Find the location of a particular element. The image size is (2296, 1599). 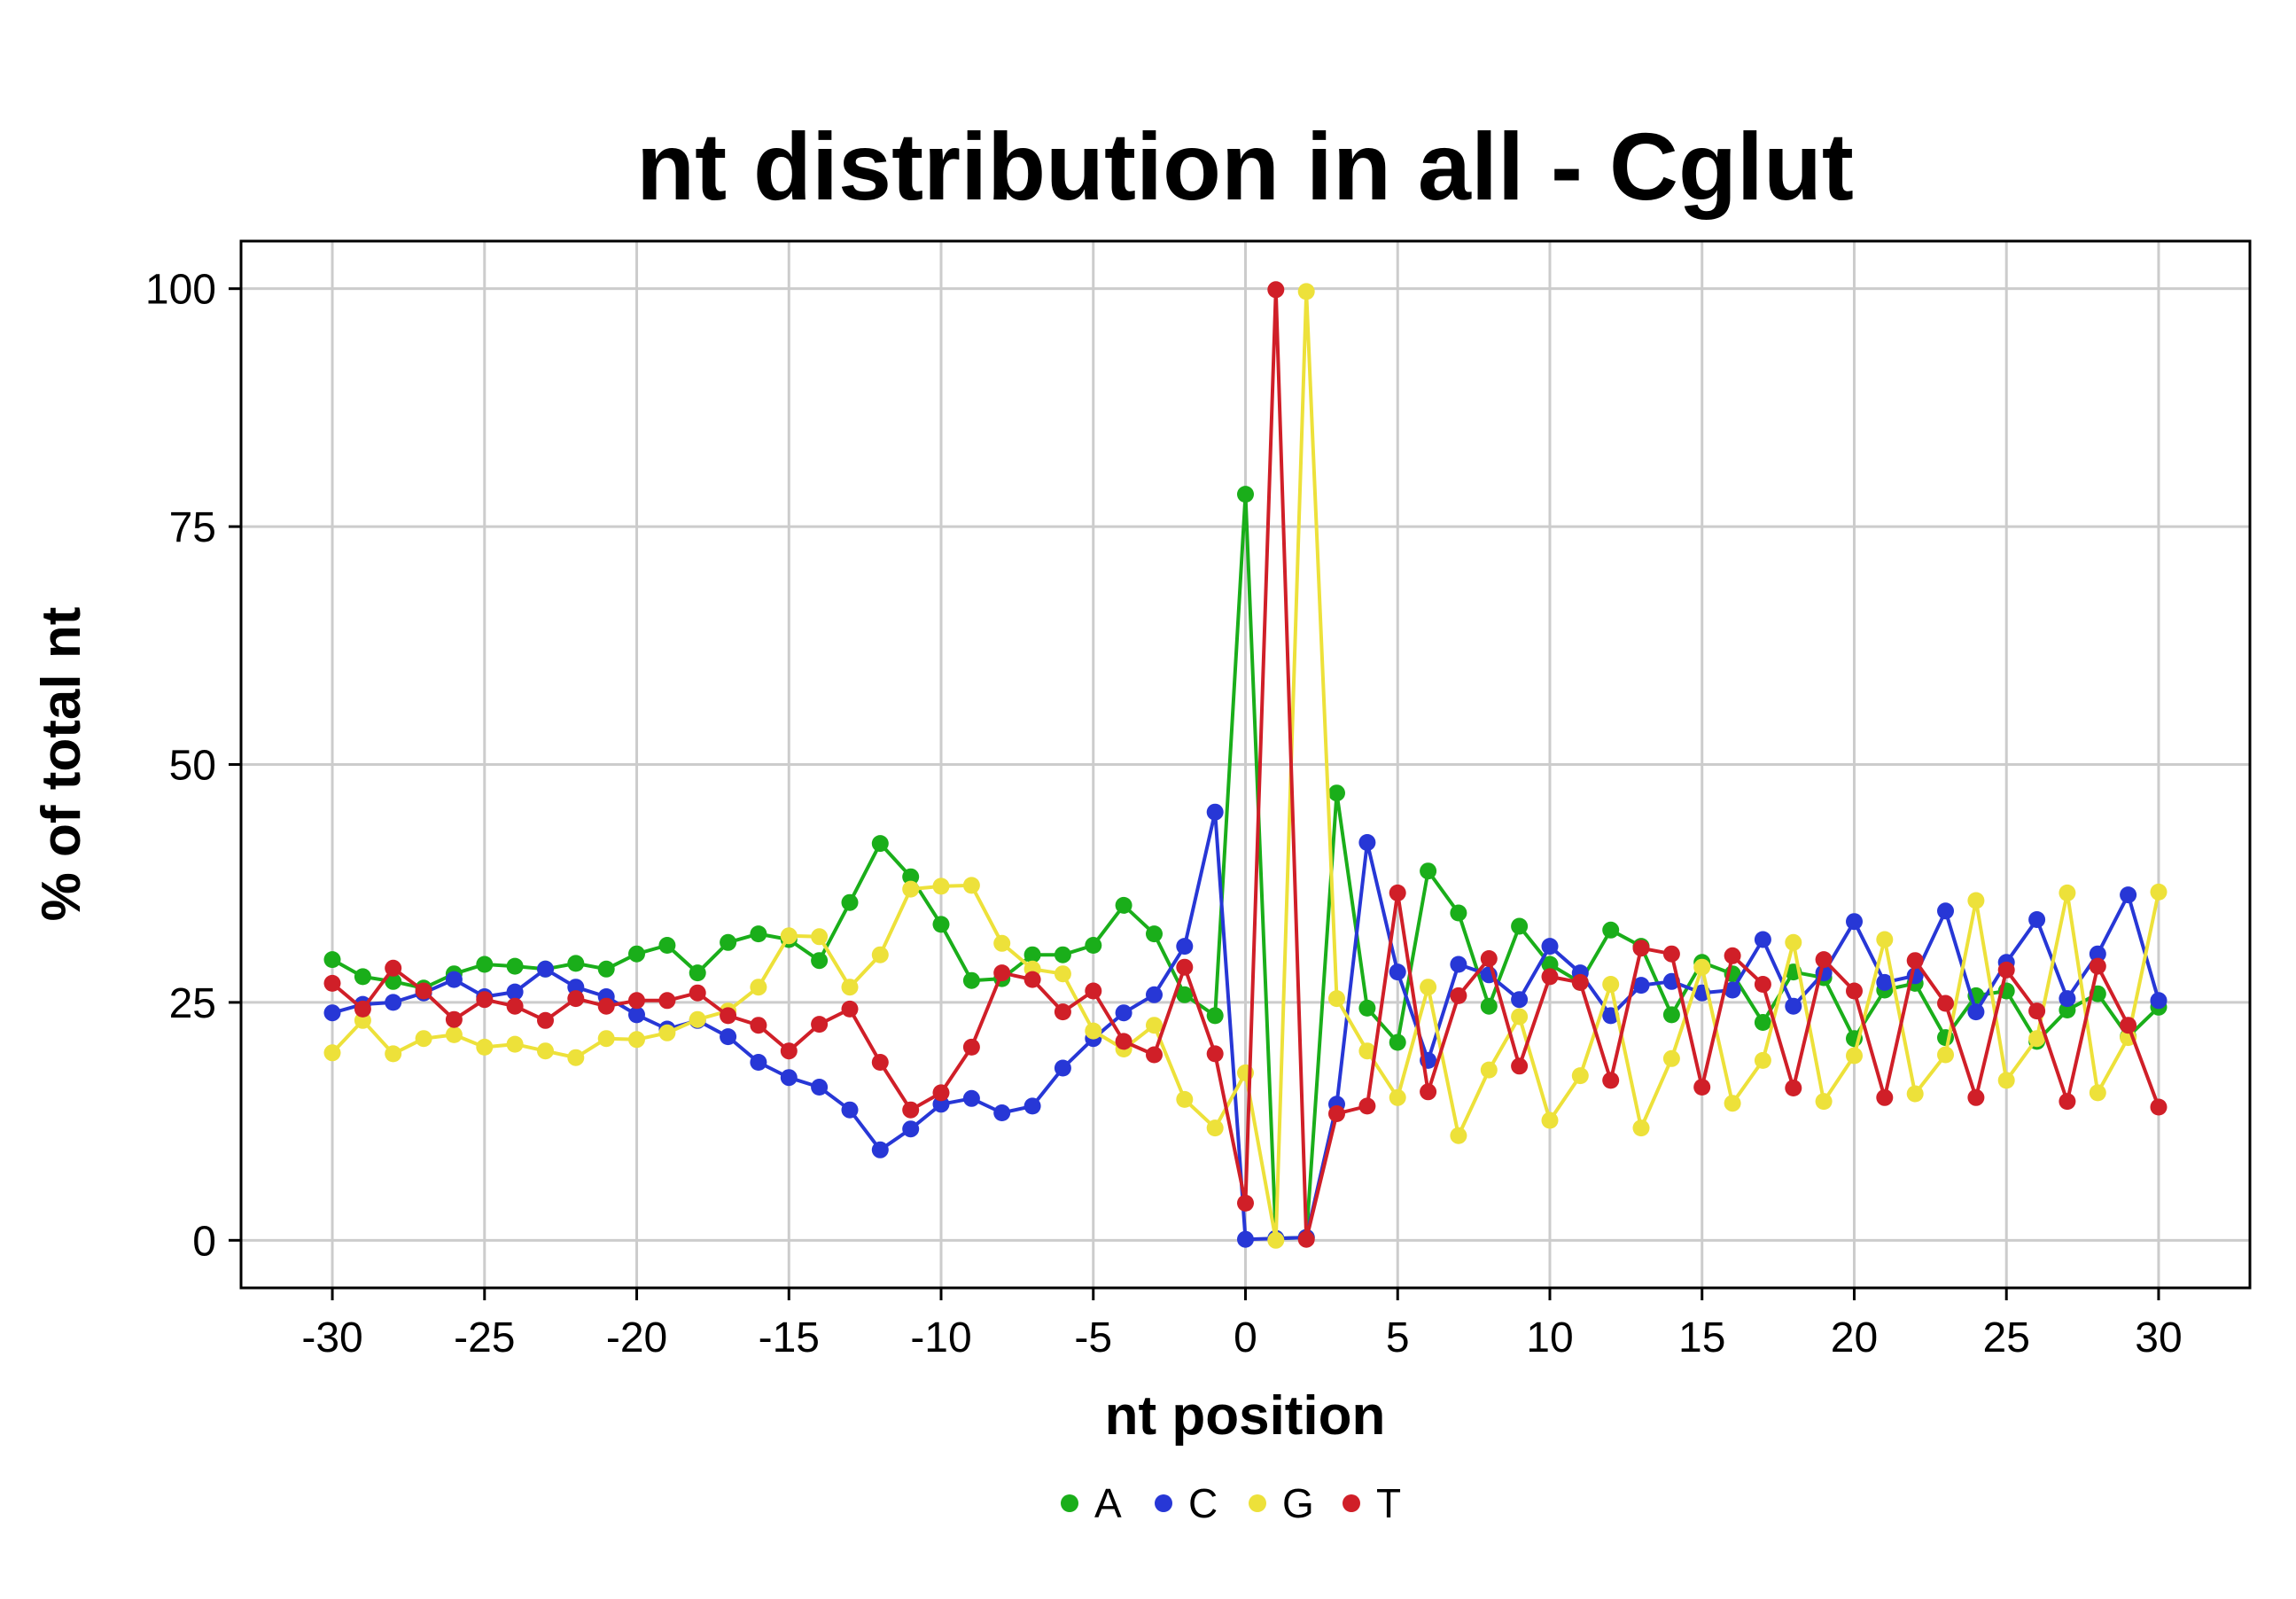

x-tick-label: 0 is located at coordinates (1245, 1337).